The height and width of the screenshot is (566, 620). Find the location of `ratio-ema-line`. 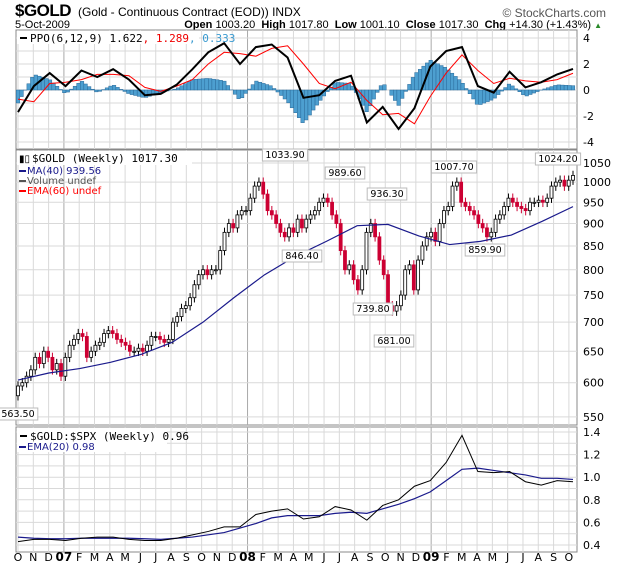

ratio-ema-line is located at coordinates (295, 503).